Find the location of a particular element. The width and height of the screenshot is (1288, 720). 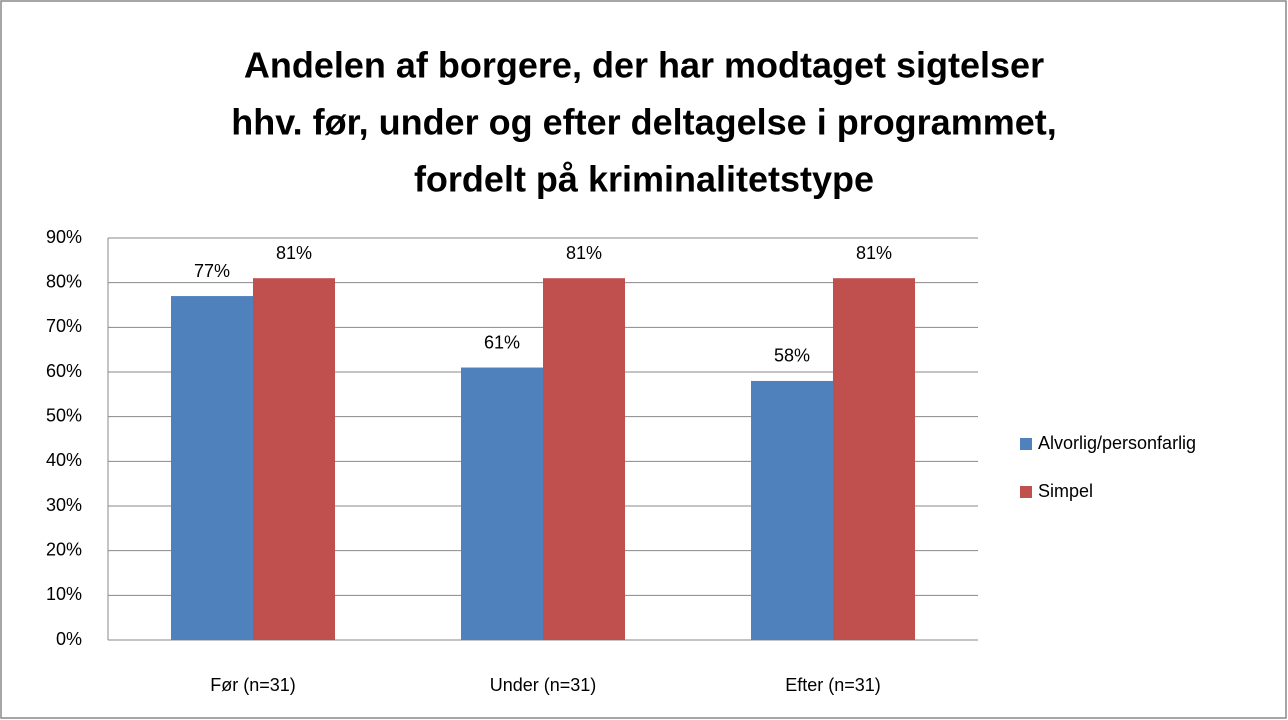

y-tick-label: 60% is located at coordinates (64, 371).